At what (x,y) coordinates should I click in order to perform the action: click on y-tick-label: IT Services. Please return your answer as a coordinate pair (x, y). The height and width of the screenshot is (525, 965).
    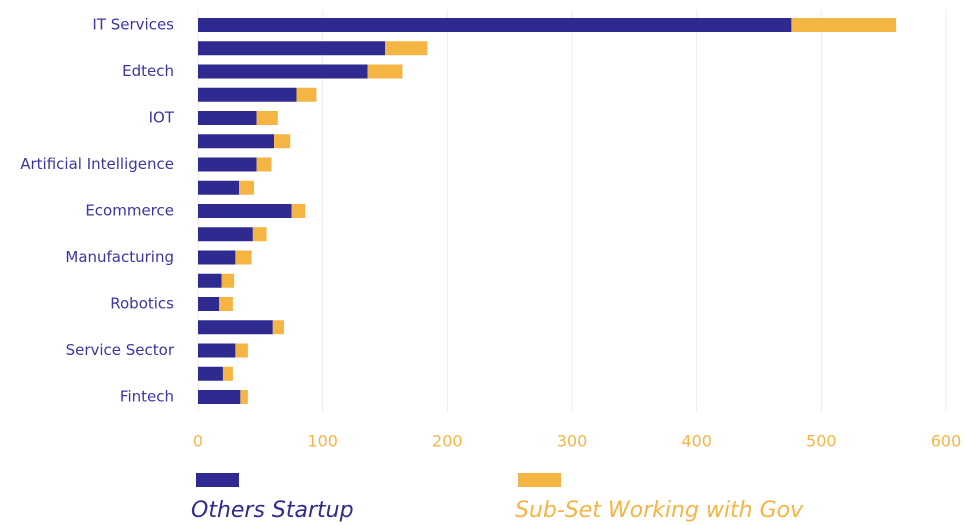
    Looking at the image, I should click on (133, 25).